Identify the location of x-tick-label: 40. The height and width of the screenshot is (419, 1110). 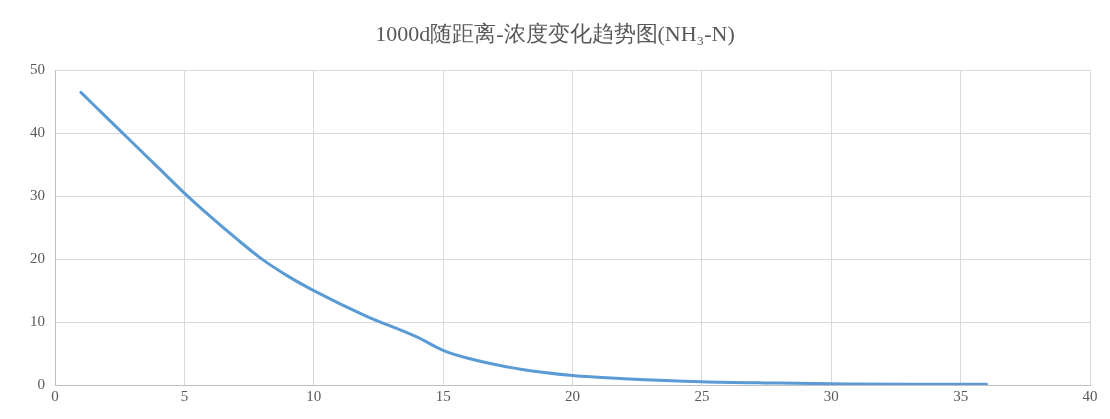
(1090, 395).